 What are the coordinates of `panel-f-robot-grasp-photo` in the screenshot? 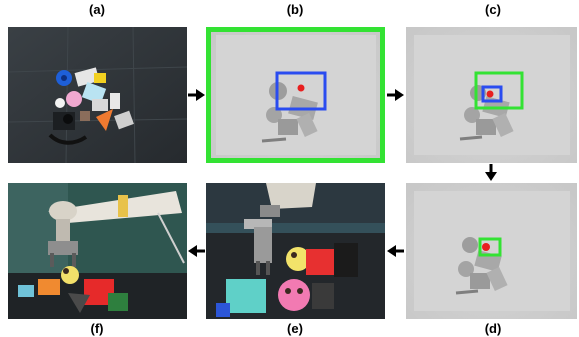 It's located at (97, 251).